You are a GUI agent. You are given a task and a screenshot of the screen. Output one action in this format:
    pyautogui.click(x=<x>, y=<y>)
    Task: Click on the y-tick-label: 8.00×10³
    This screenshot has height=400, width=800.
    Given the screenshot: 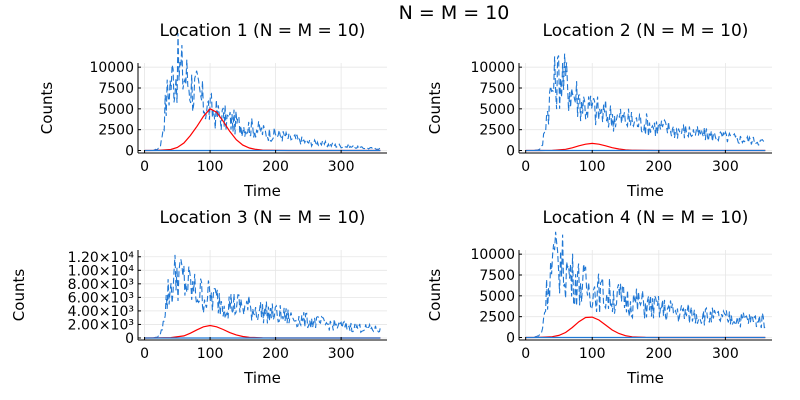 What is the action you would take?
    pyautogui.click(x=101, y=285)
    